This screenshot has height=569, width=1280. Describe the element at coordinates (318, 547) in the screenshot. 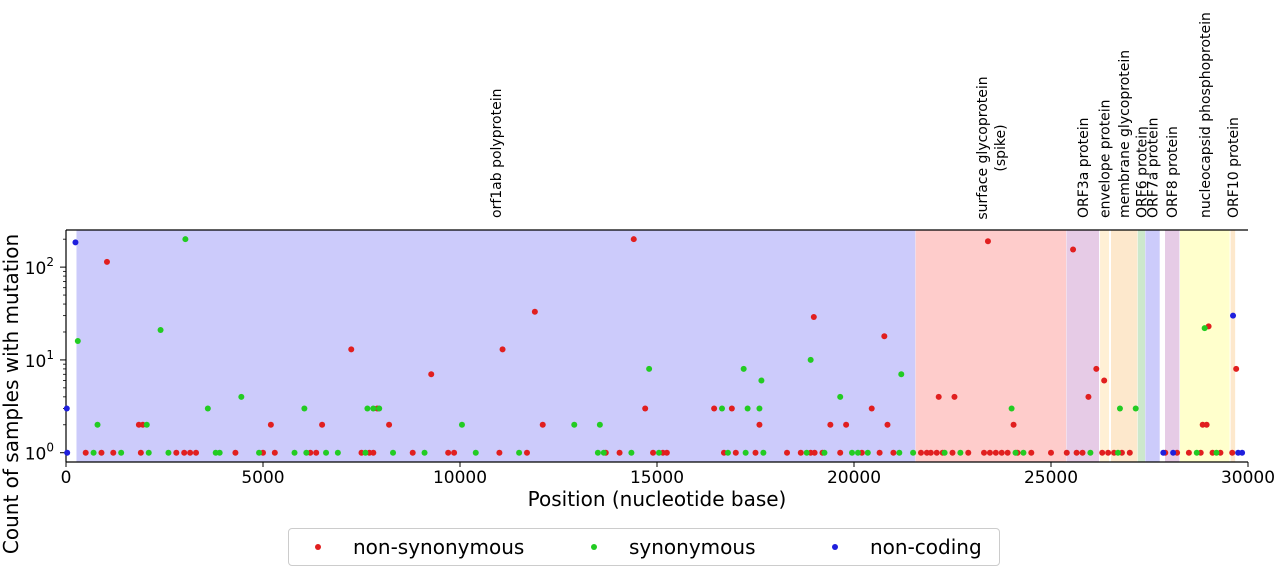

I see `legend-marker-non-synonymous` at that location.